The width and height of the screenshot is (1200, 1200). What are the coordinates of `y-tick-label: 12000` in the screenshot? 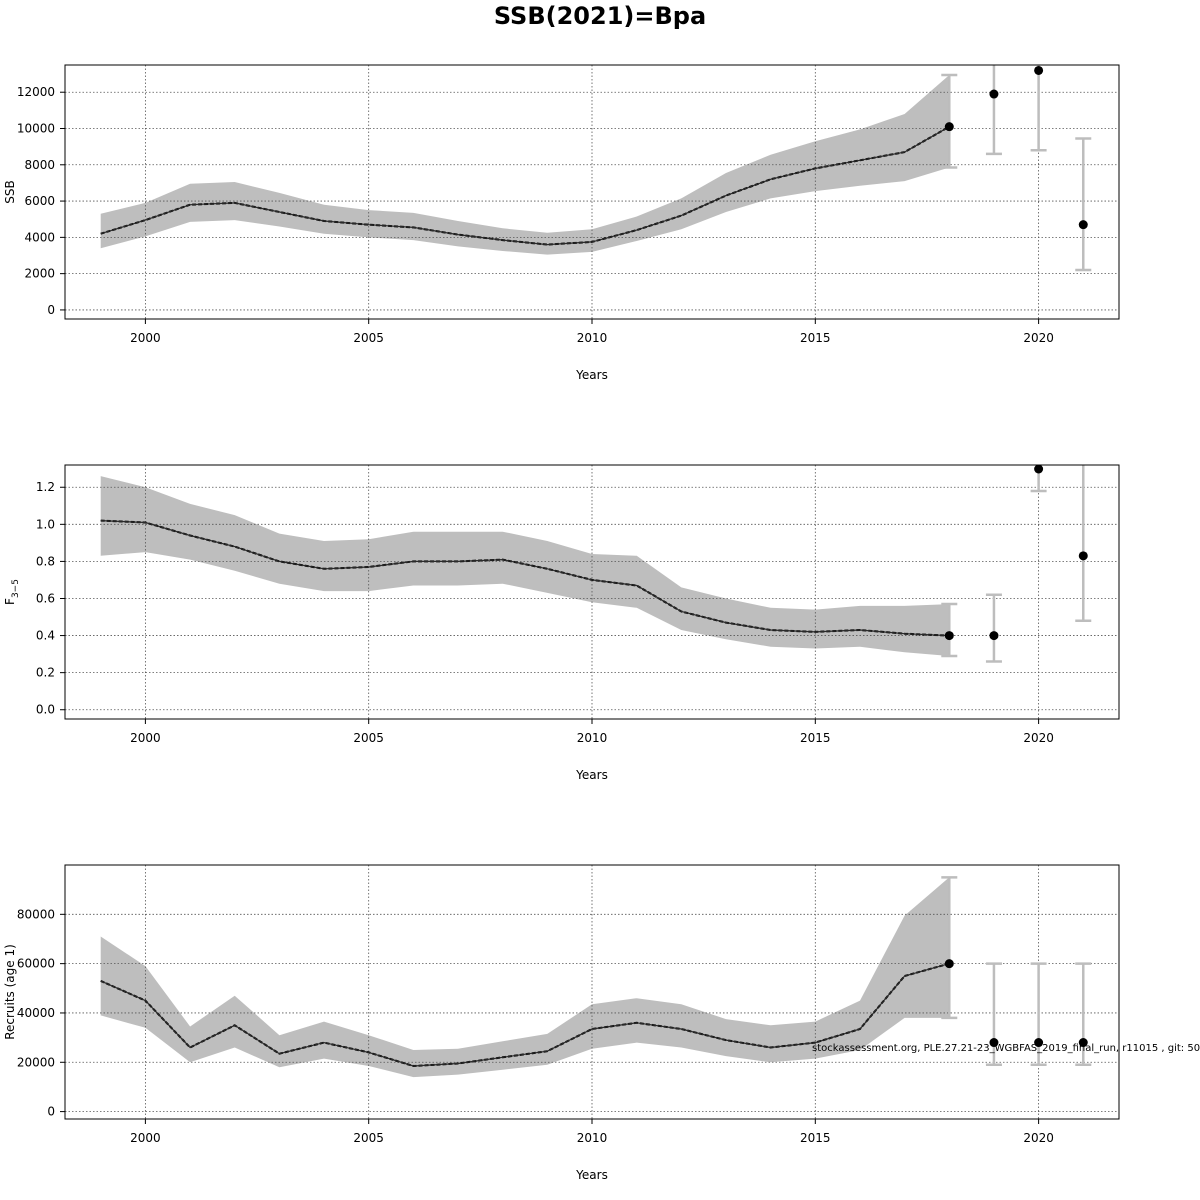 It's located at (36, 92).